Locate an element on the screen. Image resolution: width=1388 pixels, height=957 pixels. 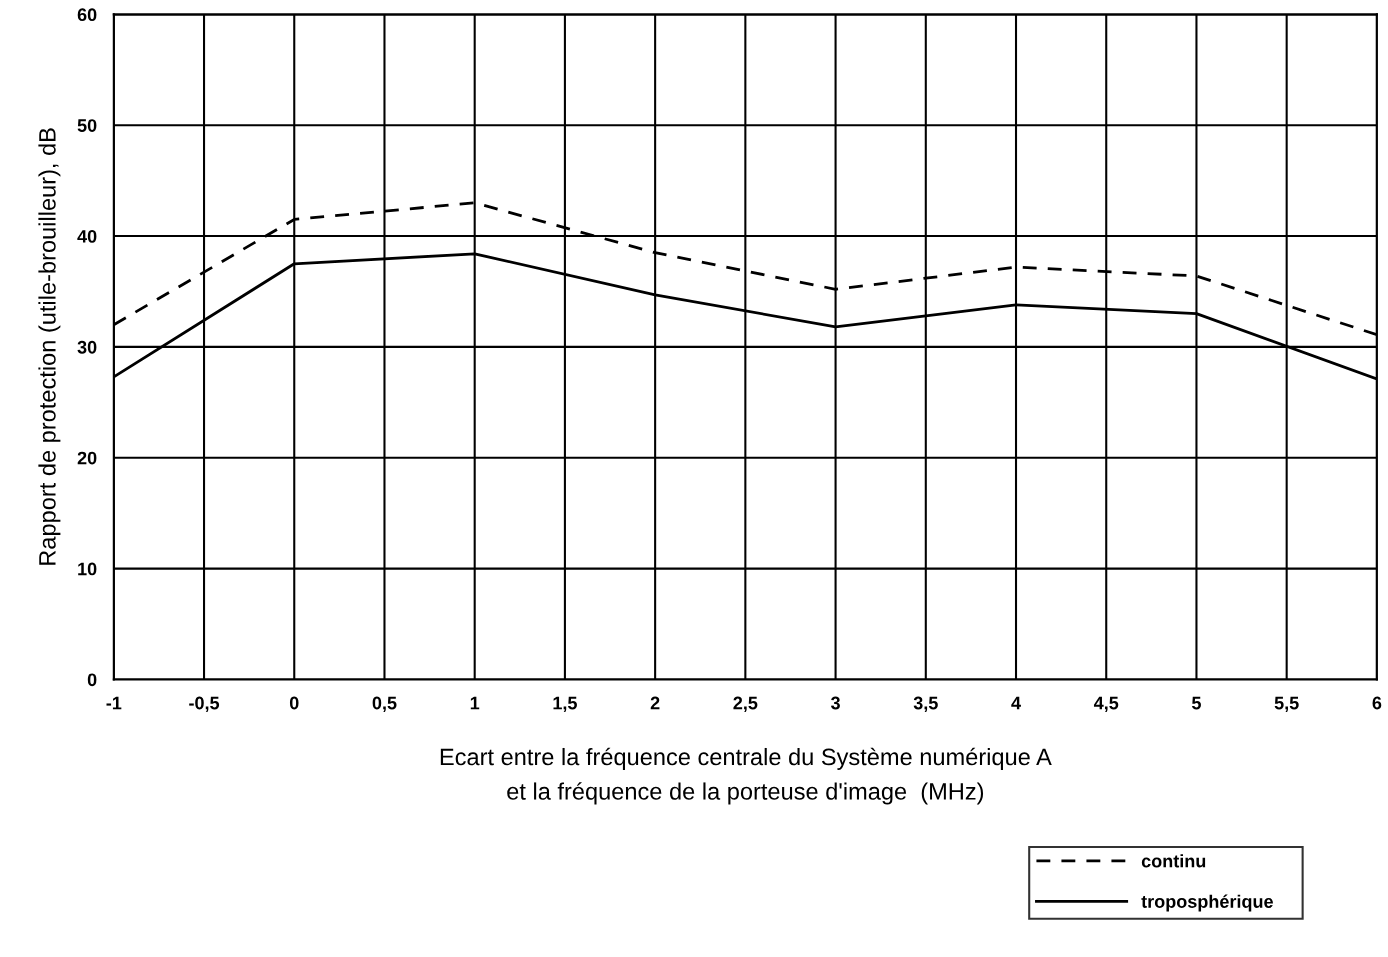
y-tick-label: 10 is located at coordinates (87, 569).